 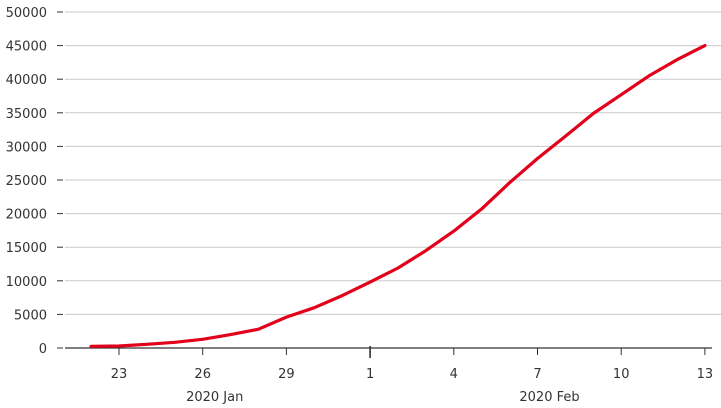 I want to click on y-tick-label: 0, so click(x=43, y=349).